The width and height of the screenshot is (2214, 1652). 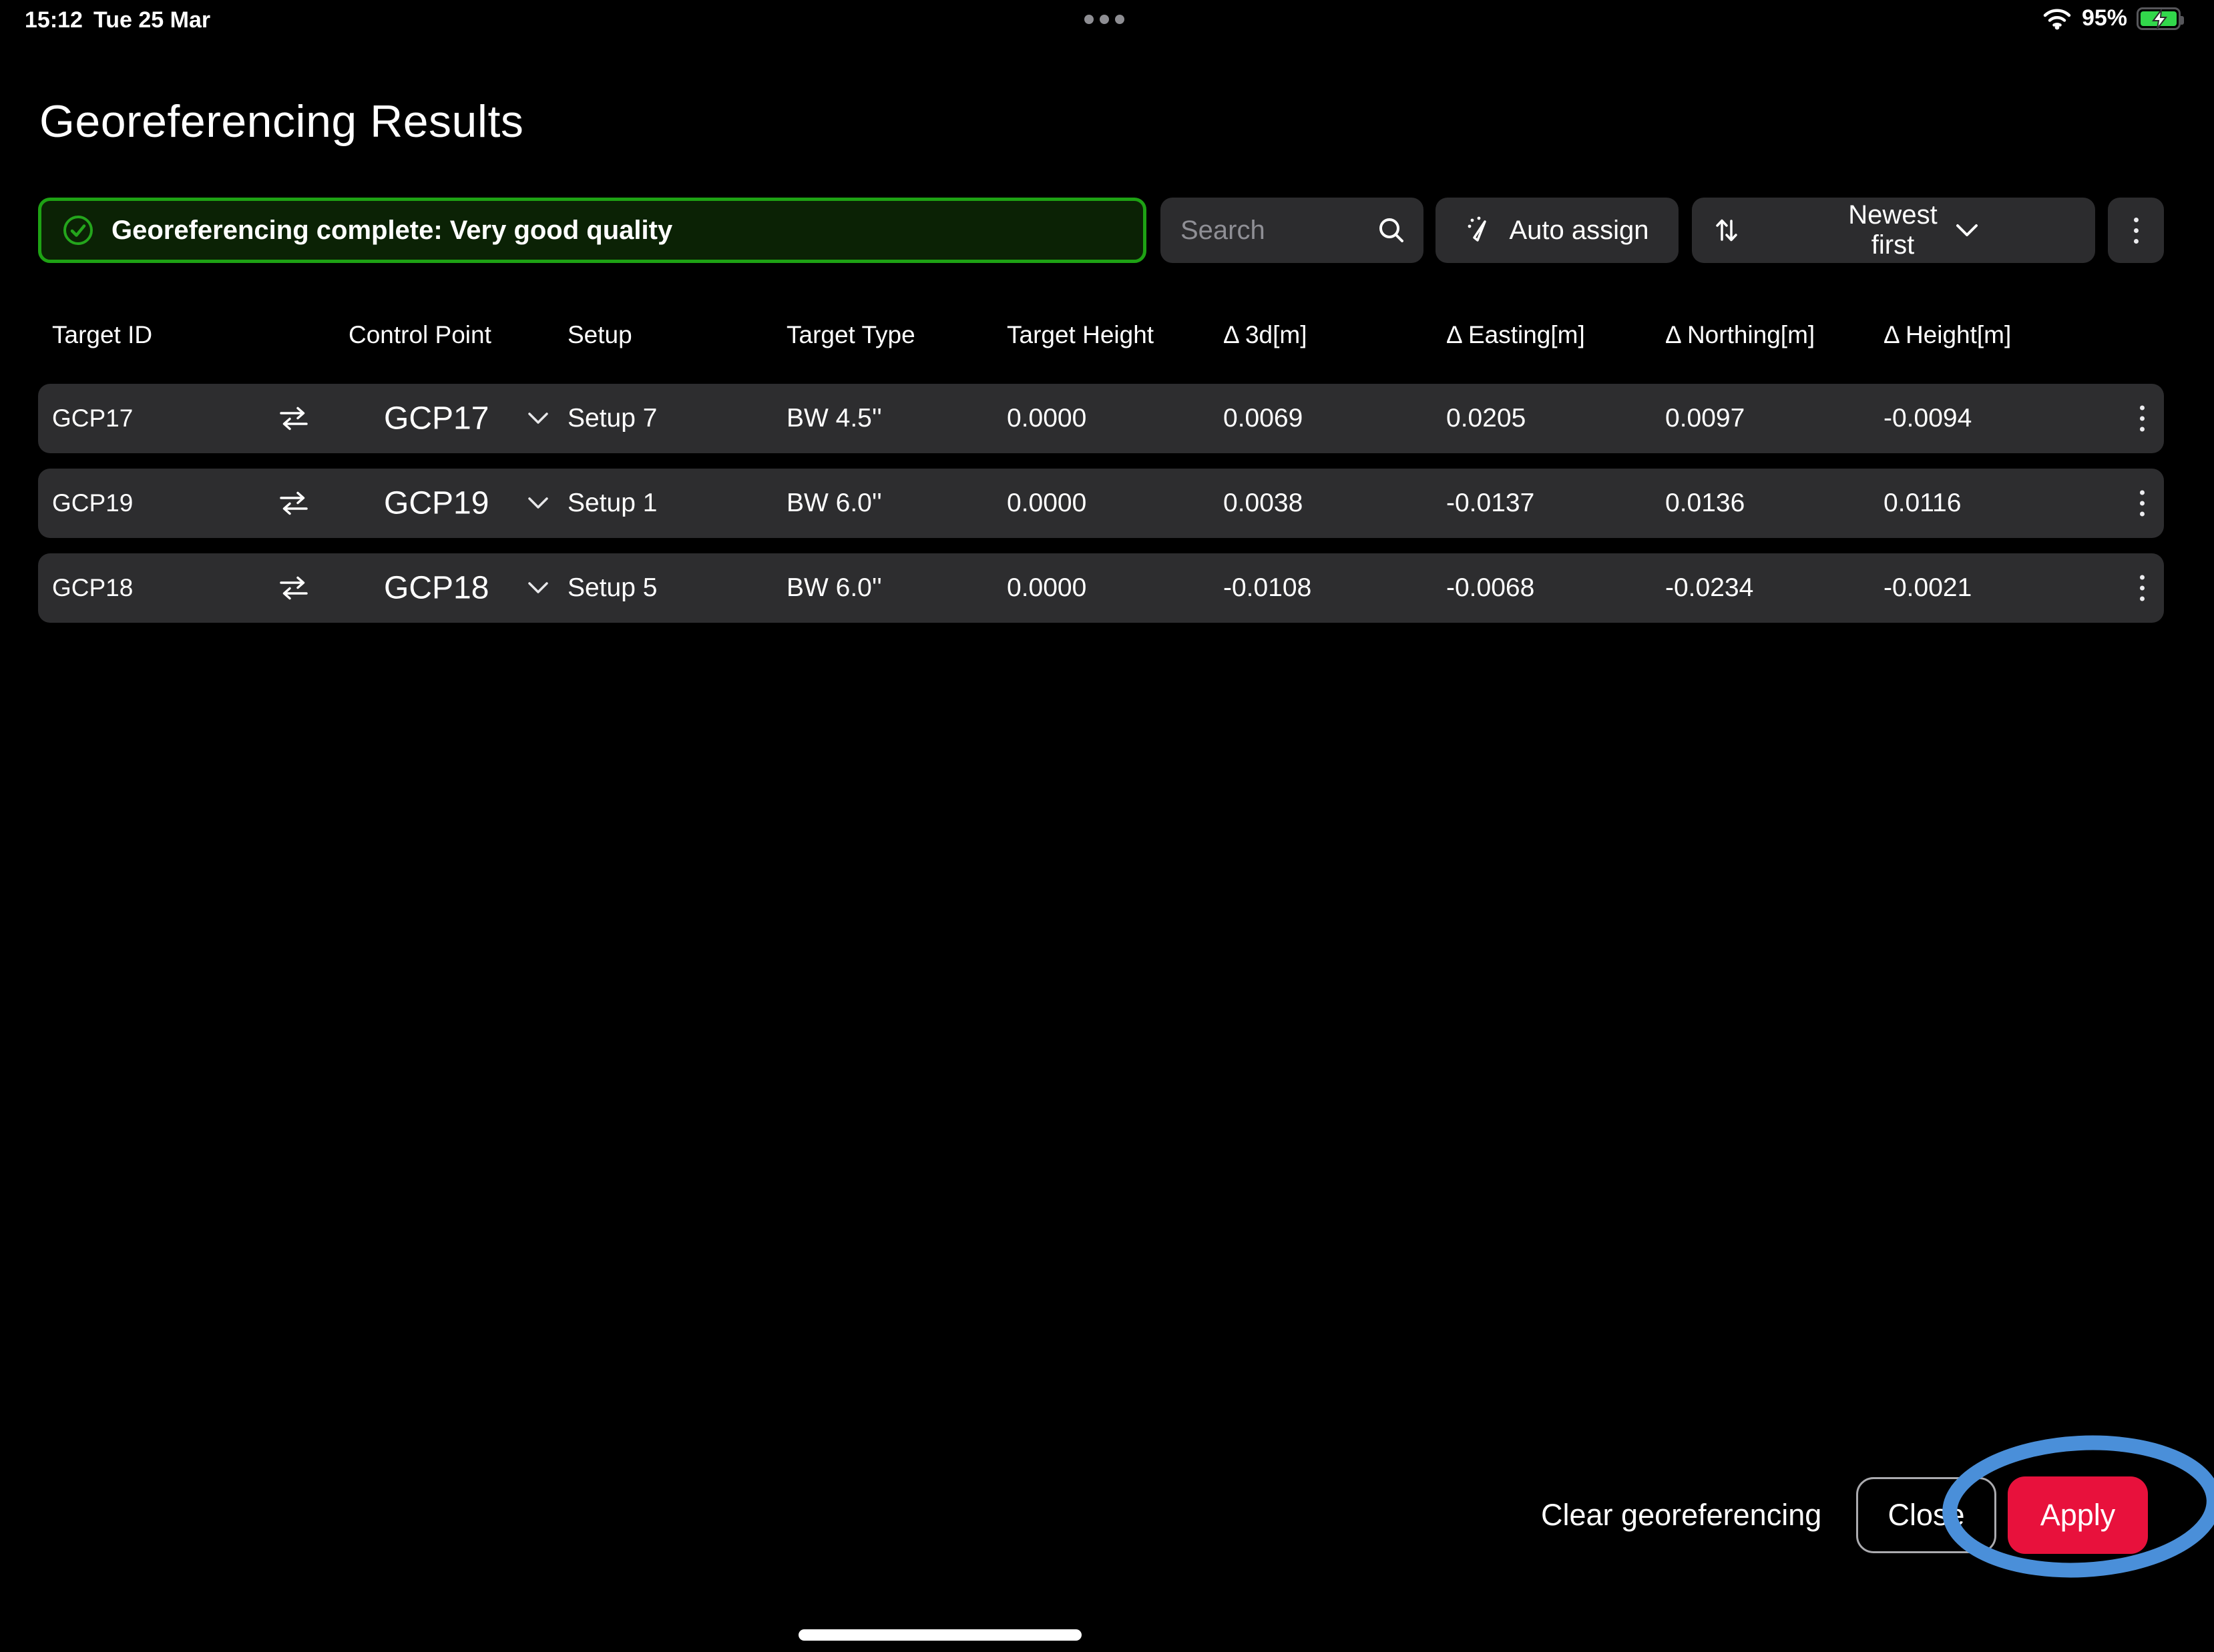 I want to click on battery-percentage: 95%, so click(x=2104, y=18).